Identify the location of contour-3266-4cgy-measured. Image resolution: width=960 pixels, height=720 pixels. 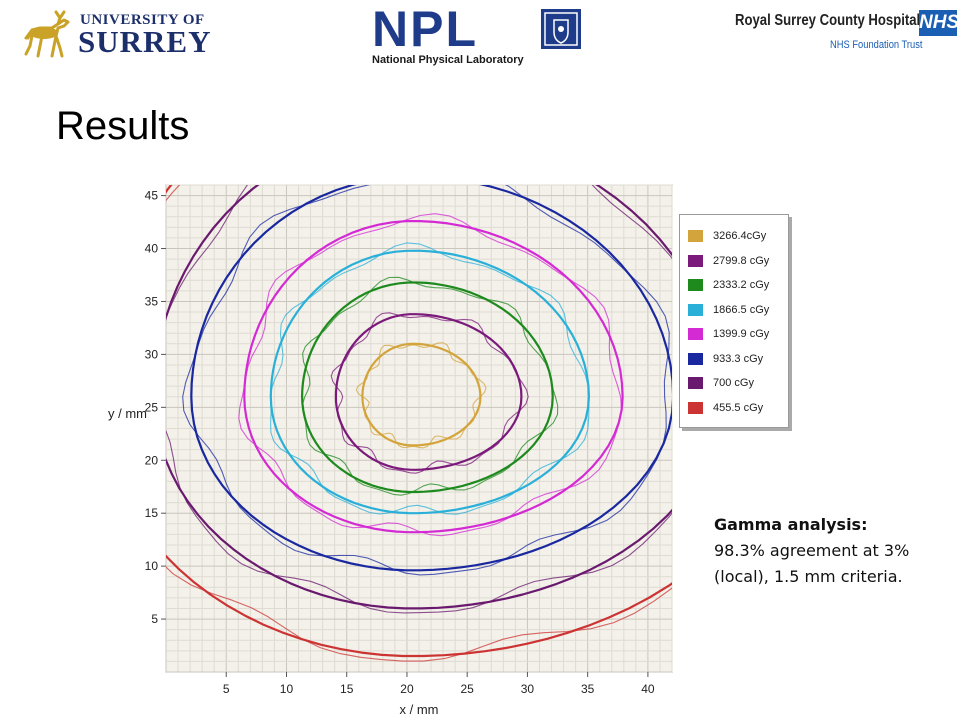
(421, 395).